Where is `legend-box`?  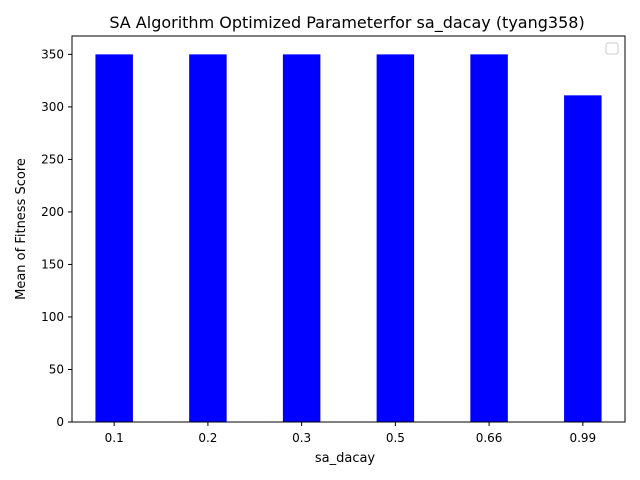
legend-box is located at coordinates (612, 48).